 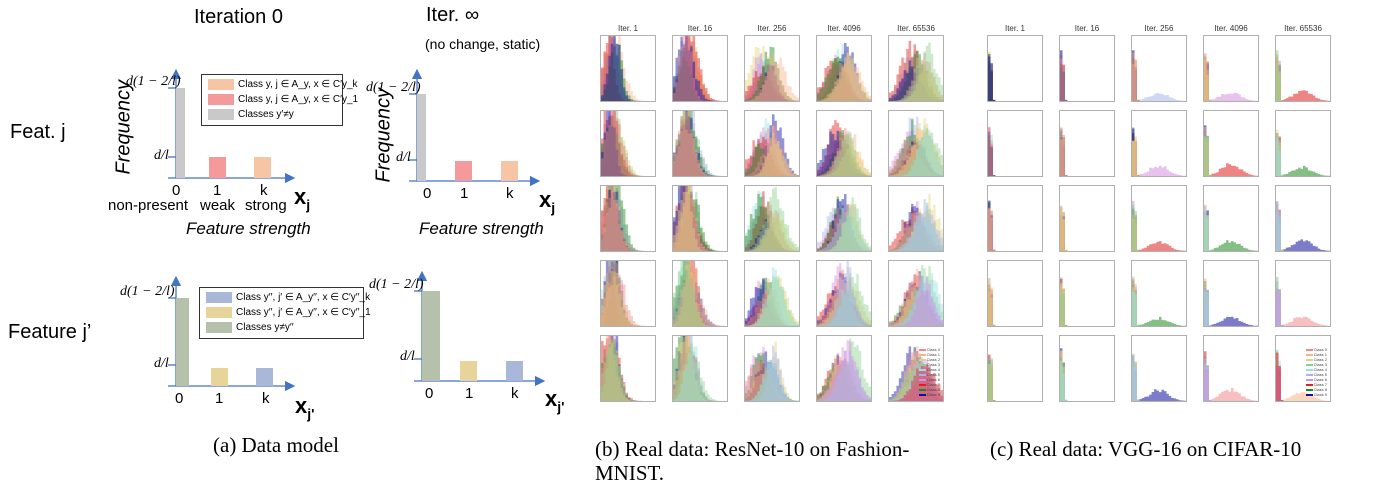 I want to click on title-iteration-0: Iteration 0, so click(x=238, y=17).